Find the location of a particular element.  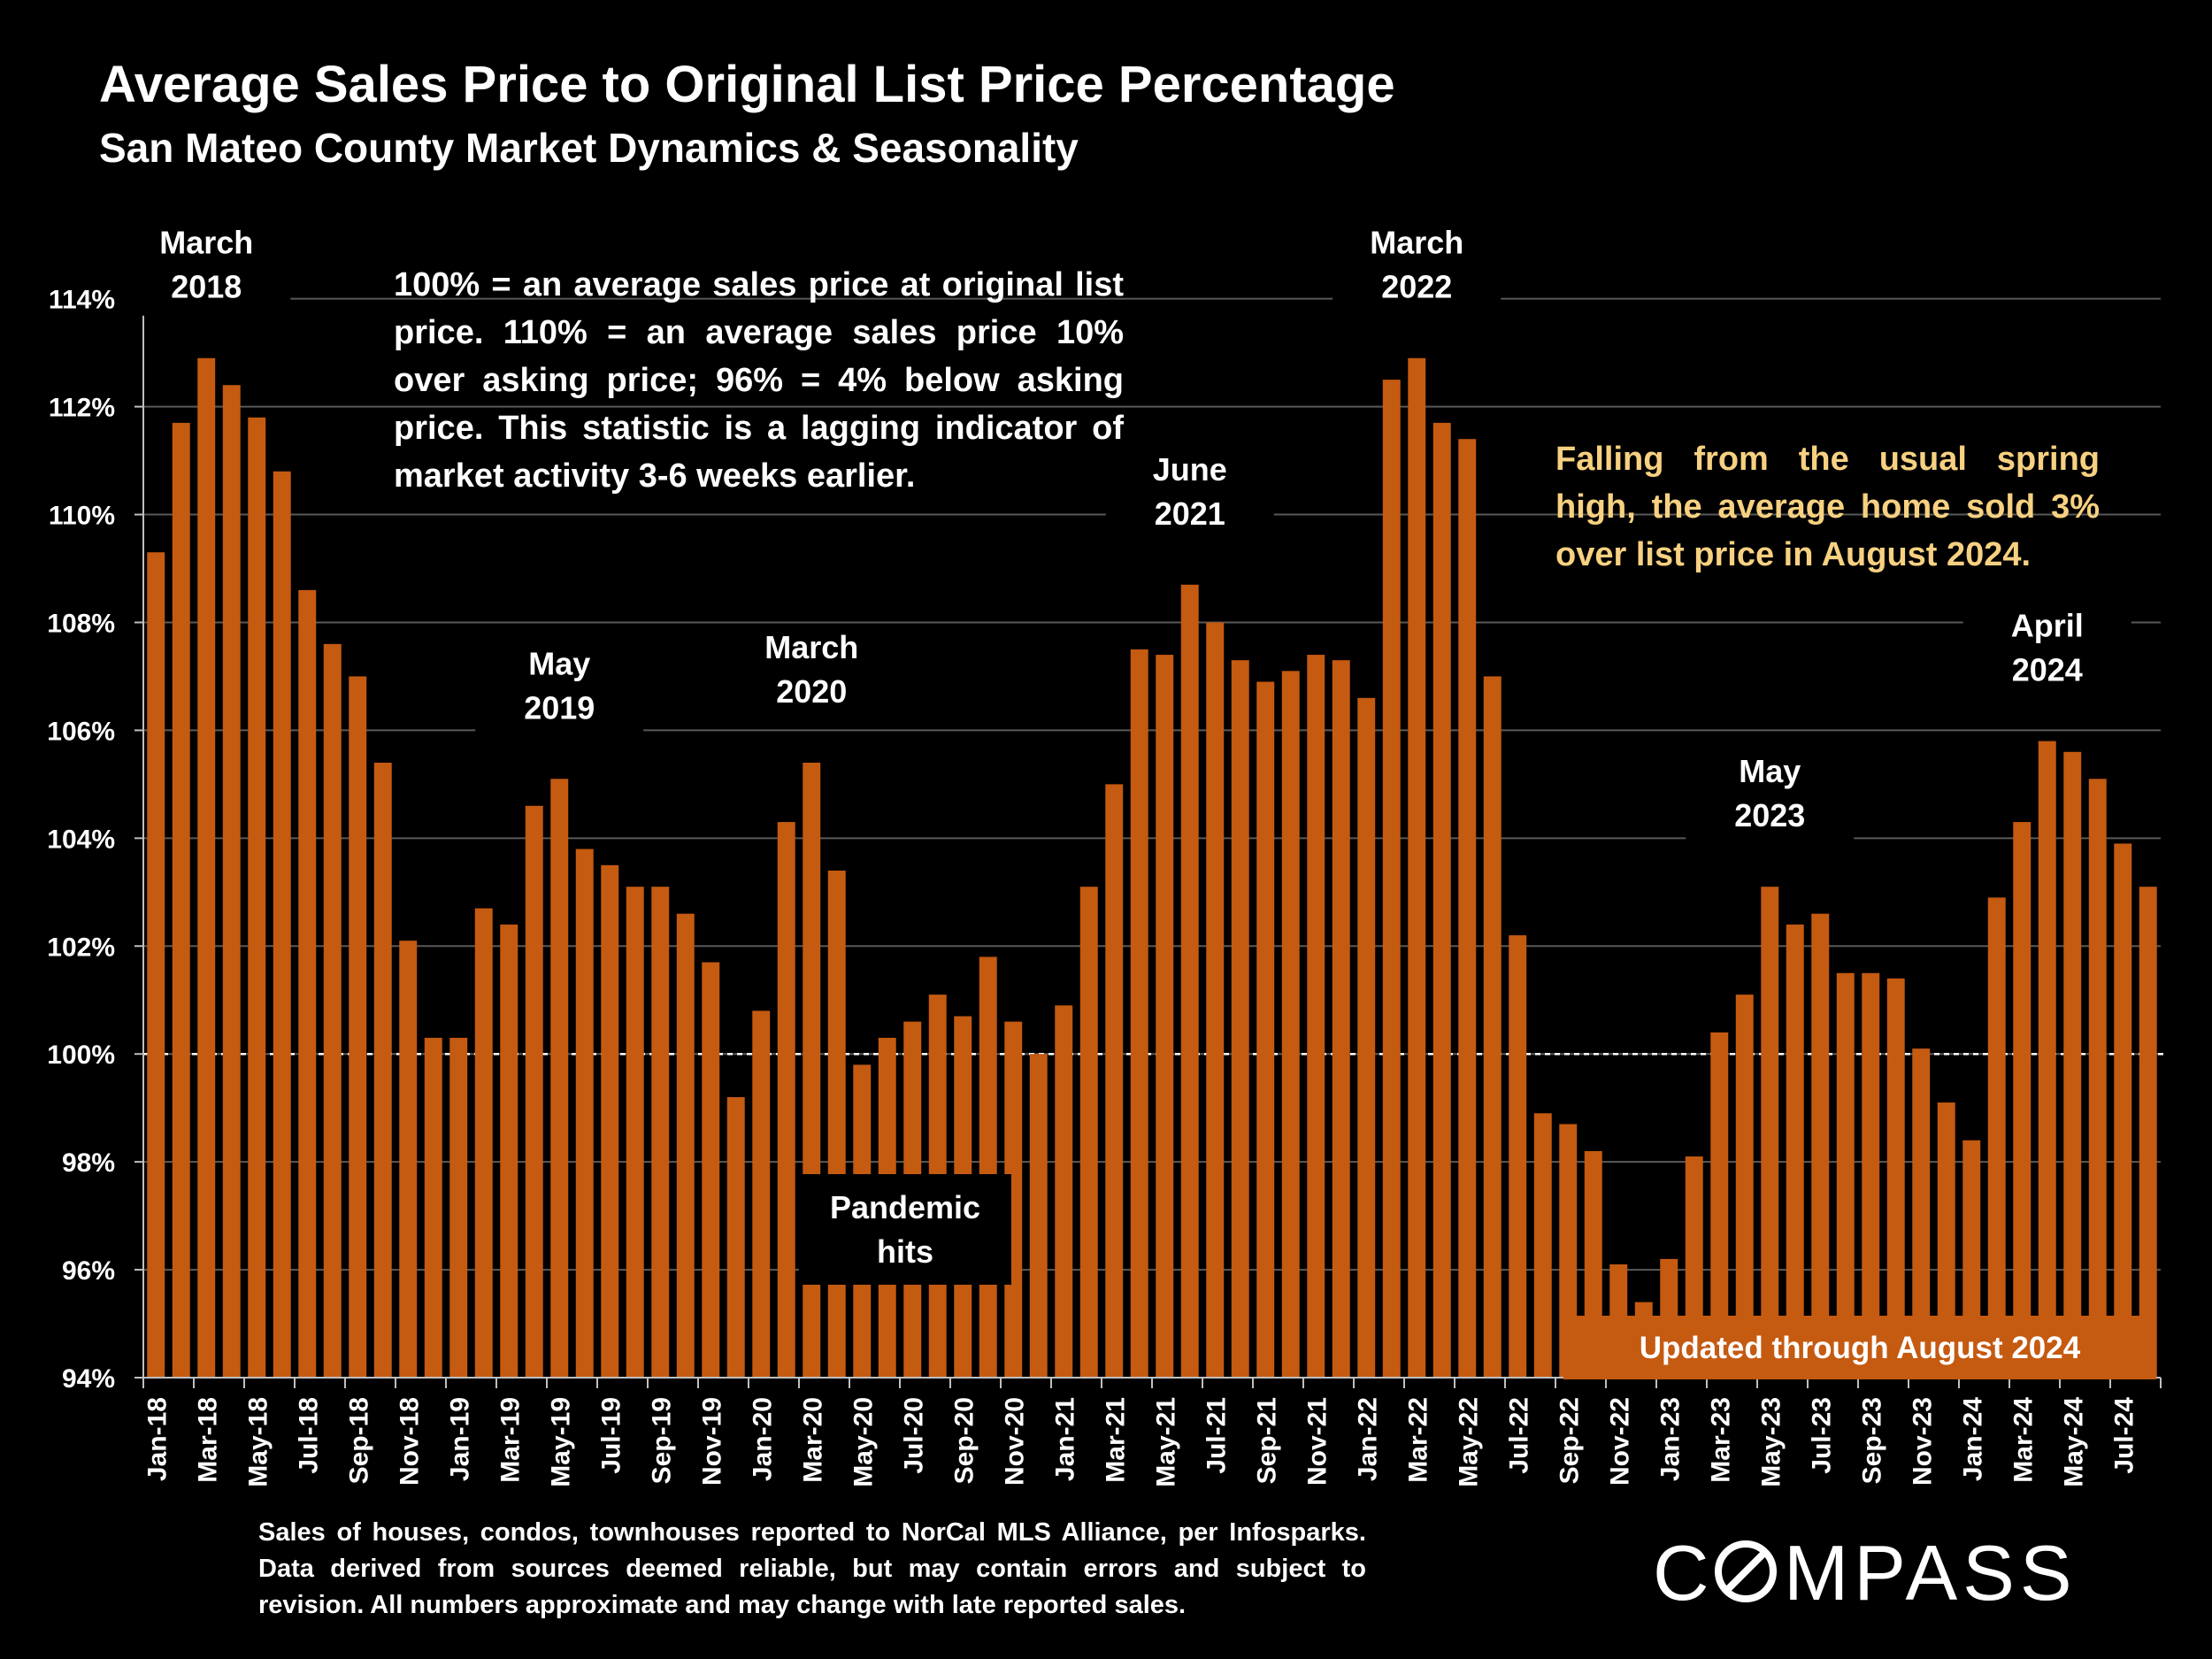

updated-banner is located at coordinates (1860, 1348).